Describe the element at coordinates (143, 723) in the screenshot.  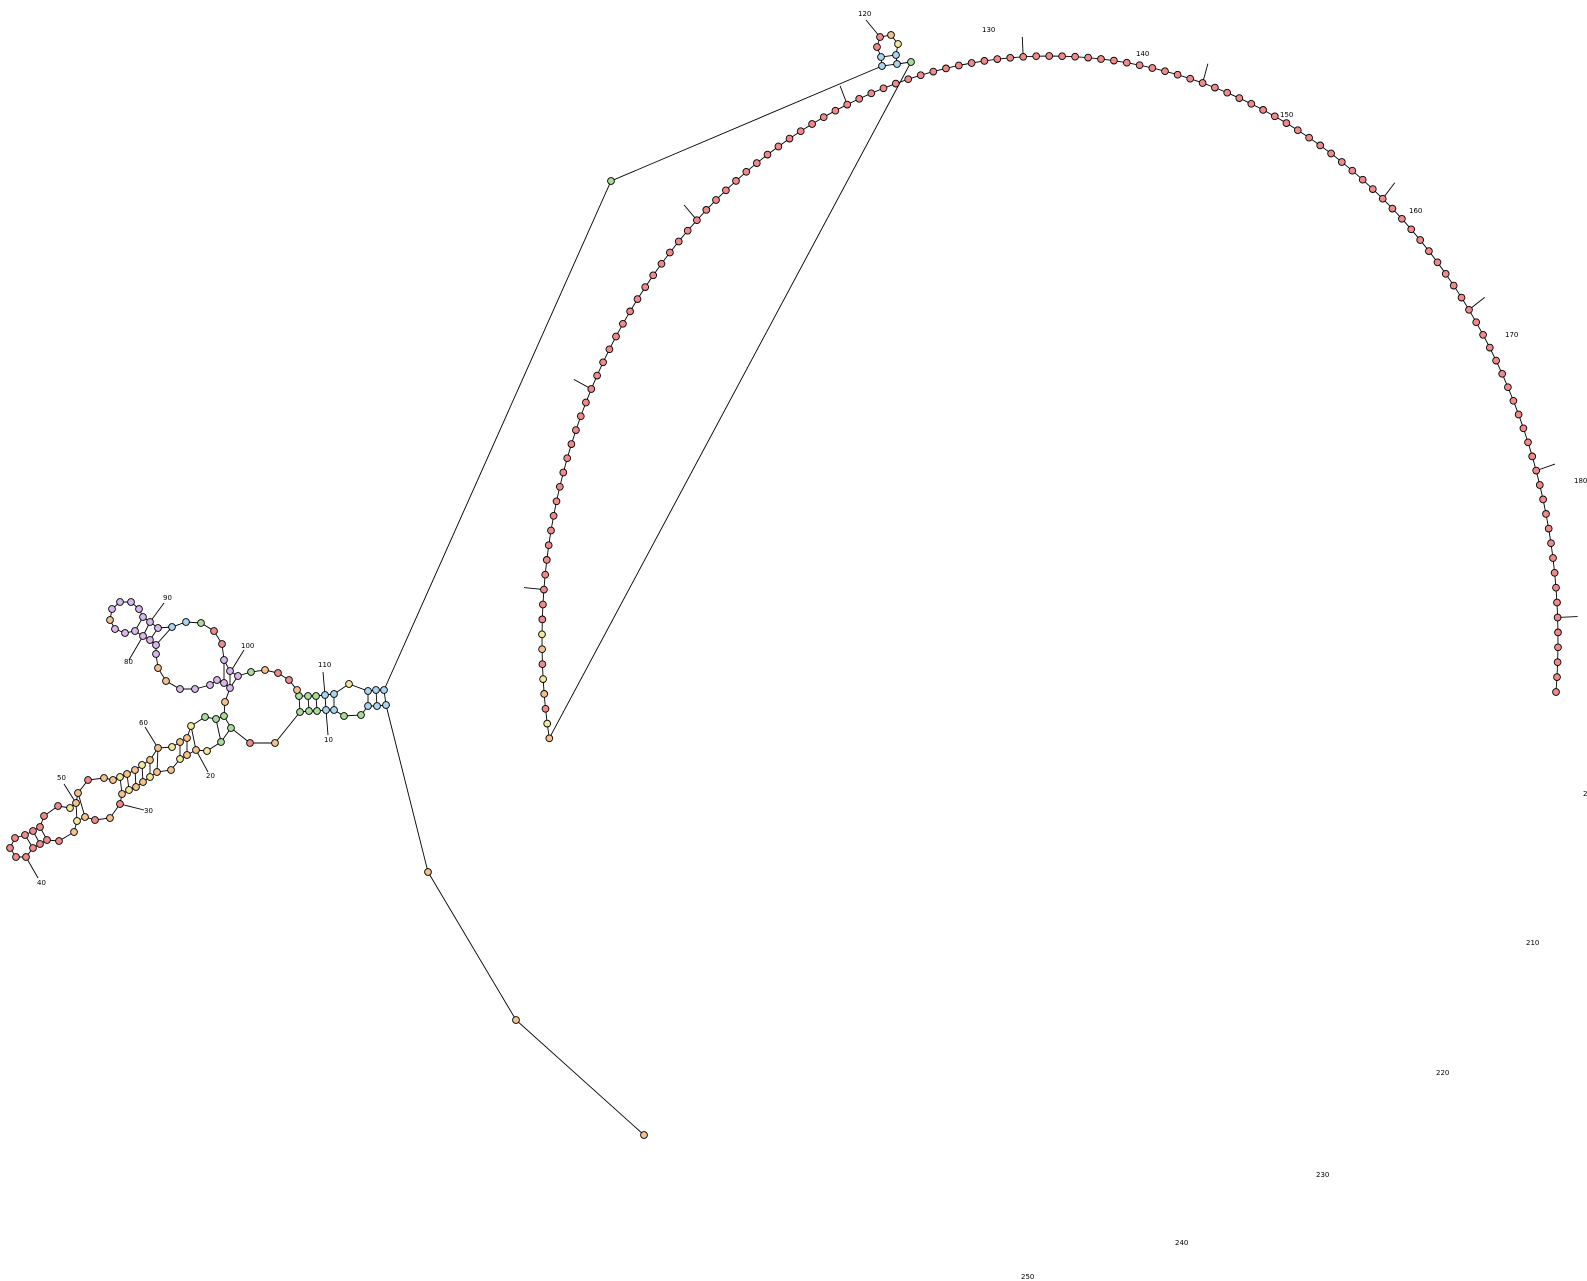
I see `label-60: 60` at that location.